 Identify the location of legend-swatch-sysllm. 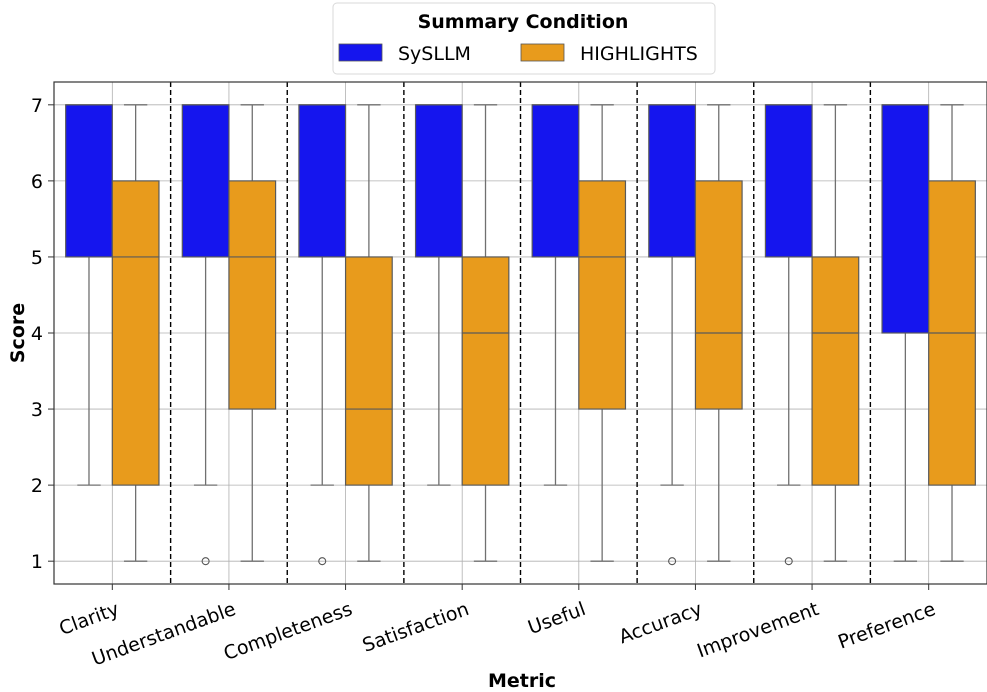
(360, 52).